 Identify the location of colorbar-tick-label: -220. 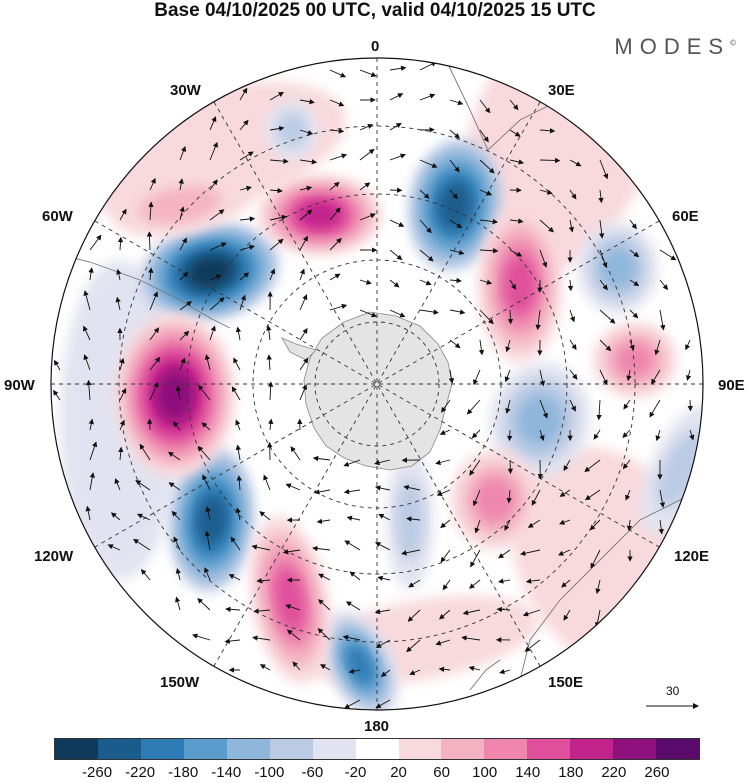
(140, 772).